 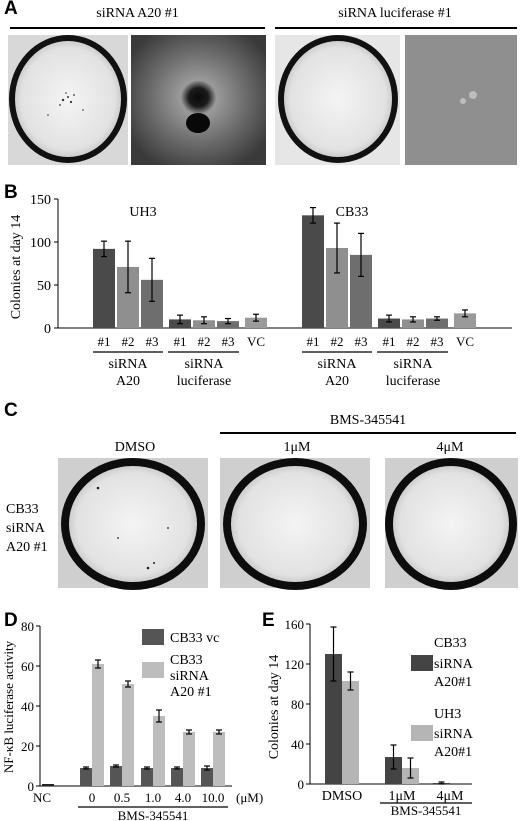 I want to click on y-tick-label: 40, so click(x=297, y=744).